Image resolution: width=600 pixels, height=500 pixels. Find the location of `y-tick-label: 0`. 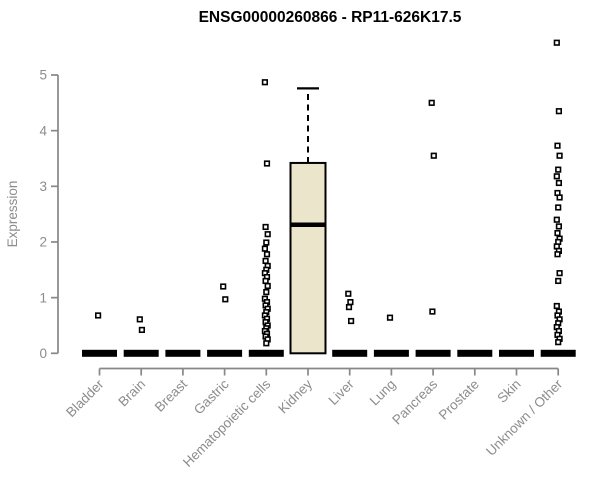

y-tick-label: 0 is located at coordinates (43, 353).